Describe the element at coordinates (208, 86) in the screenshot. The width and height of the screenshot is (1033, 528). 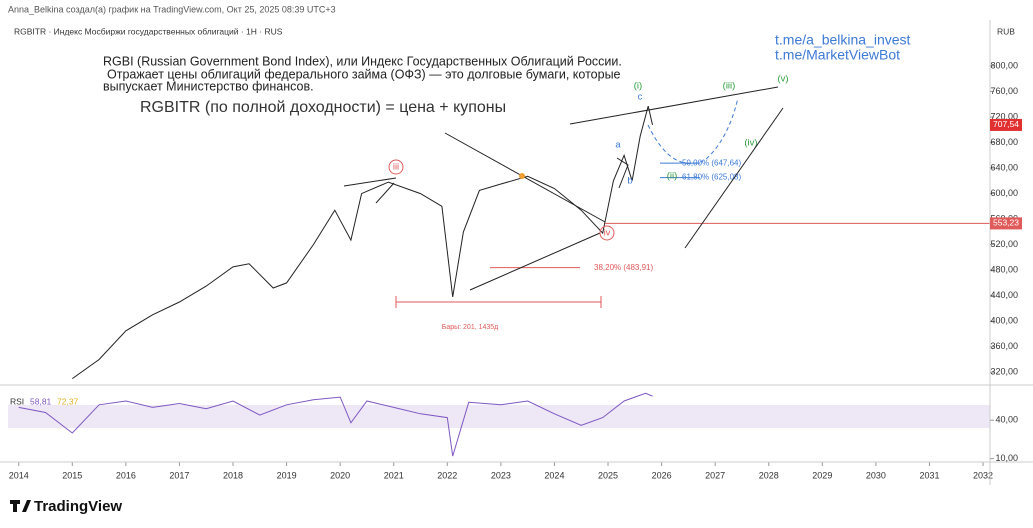
I see `note: выпускает Министерство финансов.` at that location.